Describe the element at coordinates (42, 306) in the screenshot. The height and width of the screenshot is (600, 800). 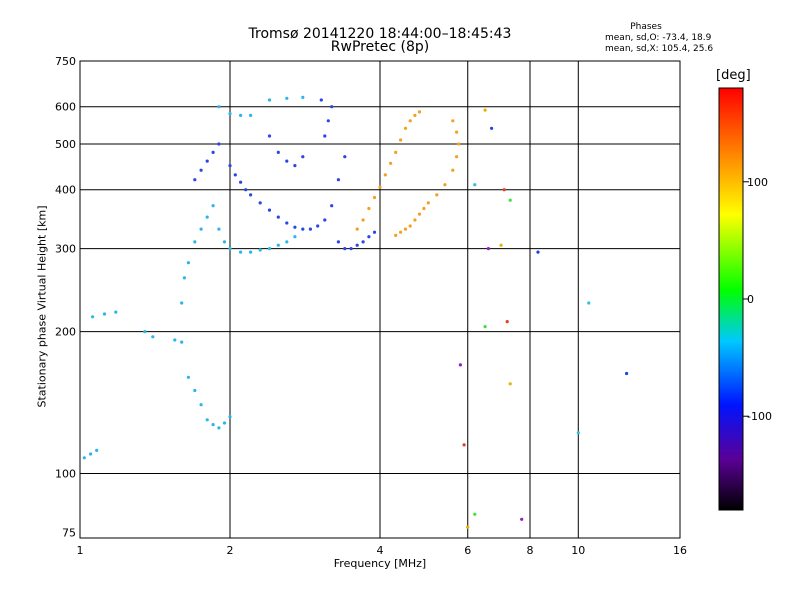
I see `y-axis-label: Stationary phase Virtual Height [km]` at that location.